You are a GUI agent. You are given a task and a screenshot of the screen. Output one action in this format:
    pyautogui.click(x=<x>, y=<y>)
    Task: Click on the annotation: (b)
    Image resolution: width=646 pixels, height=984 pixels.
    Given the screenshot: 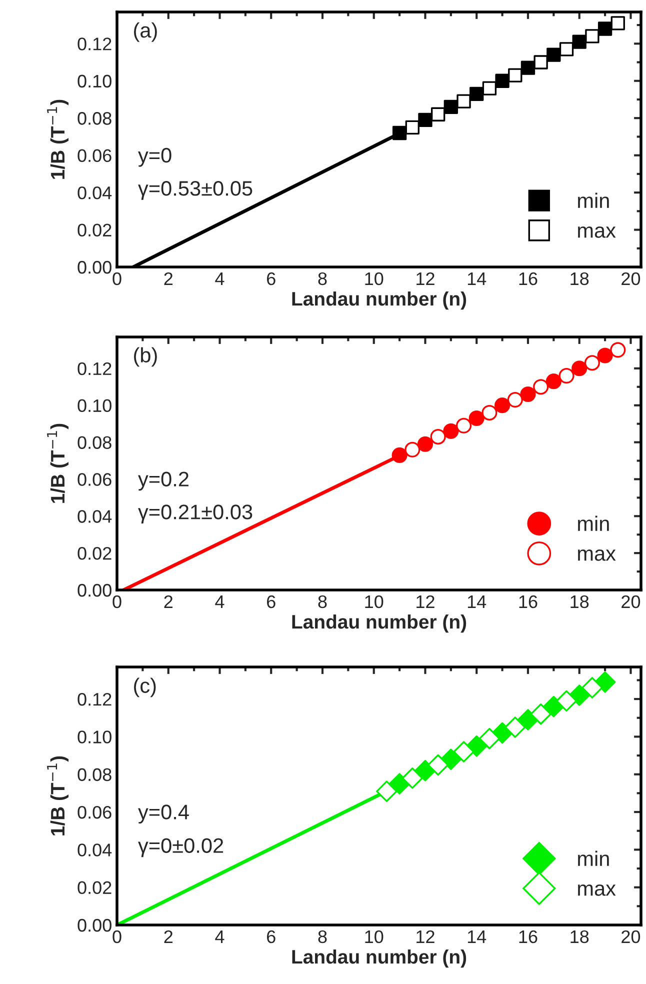 What is the action you would take?
    pyautogui.click(x=145, y=357)
    